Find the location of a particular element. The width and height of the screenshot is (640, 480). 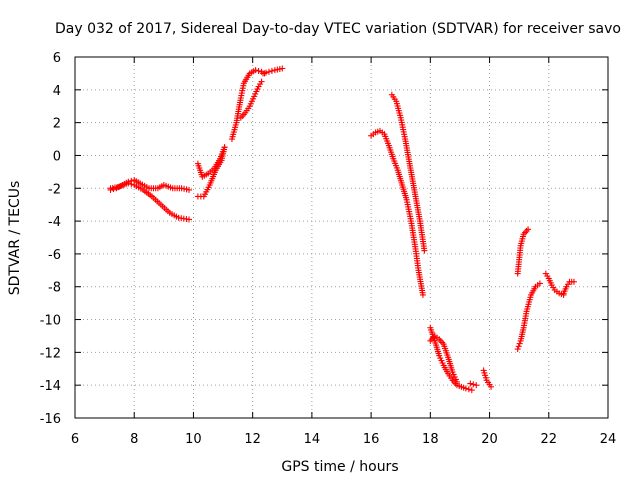

series-arc2 is located at coordinates (150, 201).